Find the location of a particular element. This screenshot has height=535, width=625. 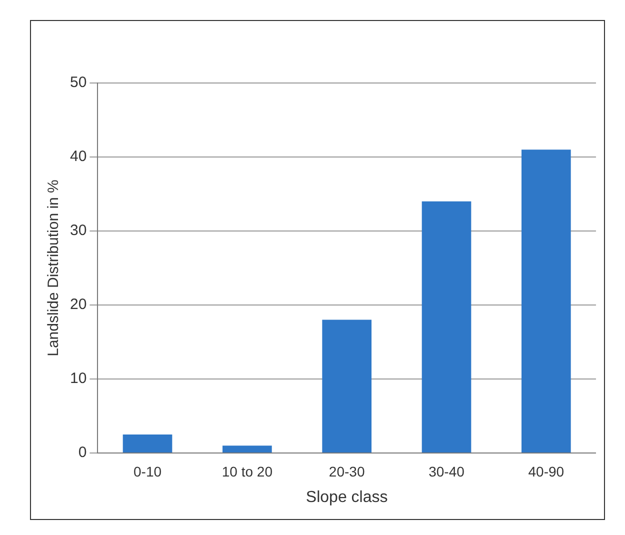

y-tick-label: 40 is located at coordinates (78, 157).